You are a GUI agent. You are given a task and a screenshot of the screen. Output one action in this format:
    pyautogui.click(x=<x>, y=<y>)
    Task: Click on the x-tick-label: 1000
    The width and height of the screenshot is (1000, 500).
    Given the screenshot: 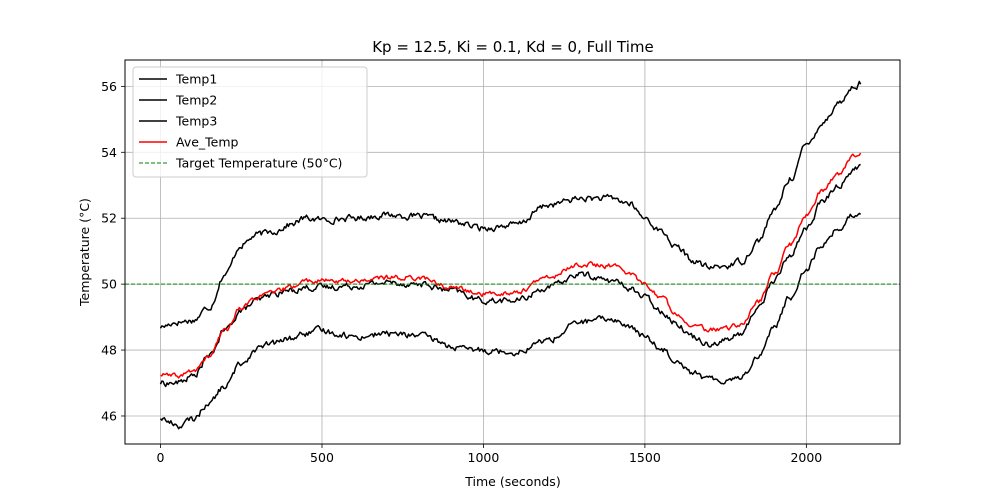 What is the action you would take?
    pyautogui.click(x=484, y=457)
    